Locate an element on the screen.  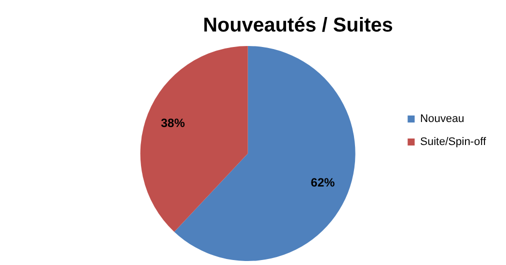
data-label: 62% is located at coordinates (323, 182).